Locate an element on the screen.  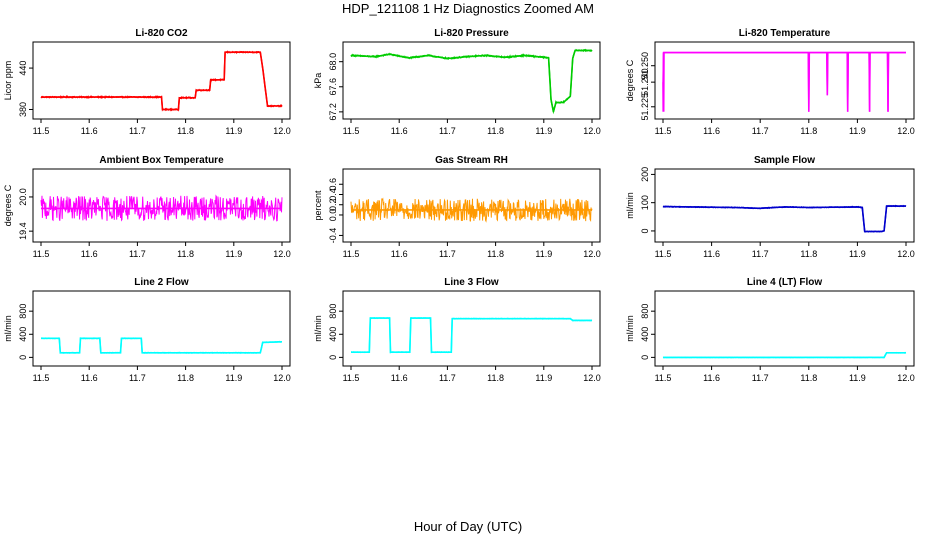
y-tick-label: 100 is located at coordinates (645, 202).